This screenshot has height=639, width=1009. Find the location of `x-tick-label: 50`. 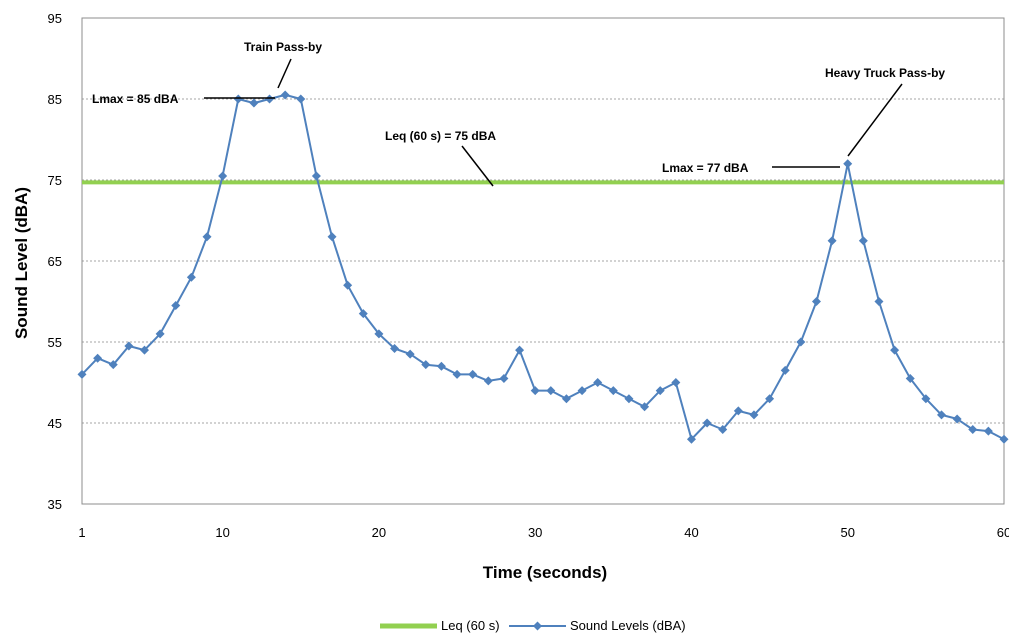

x-tick-label: 50 is located at coordinates (847, 532).